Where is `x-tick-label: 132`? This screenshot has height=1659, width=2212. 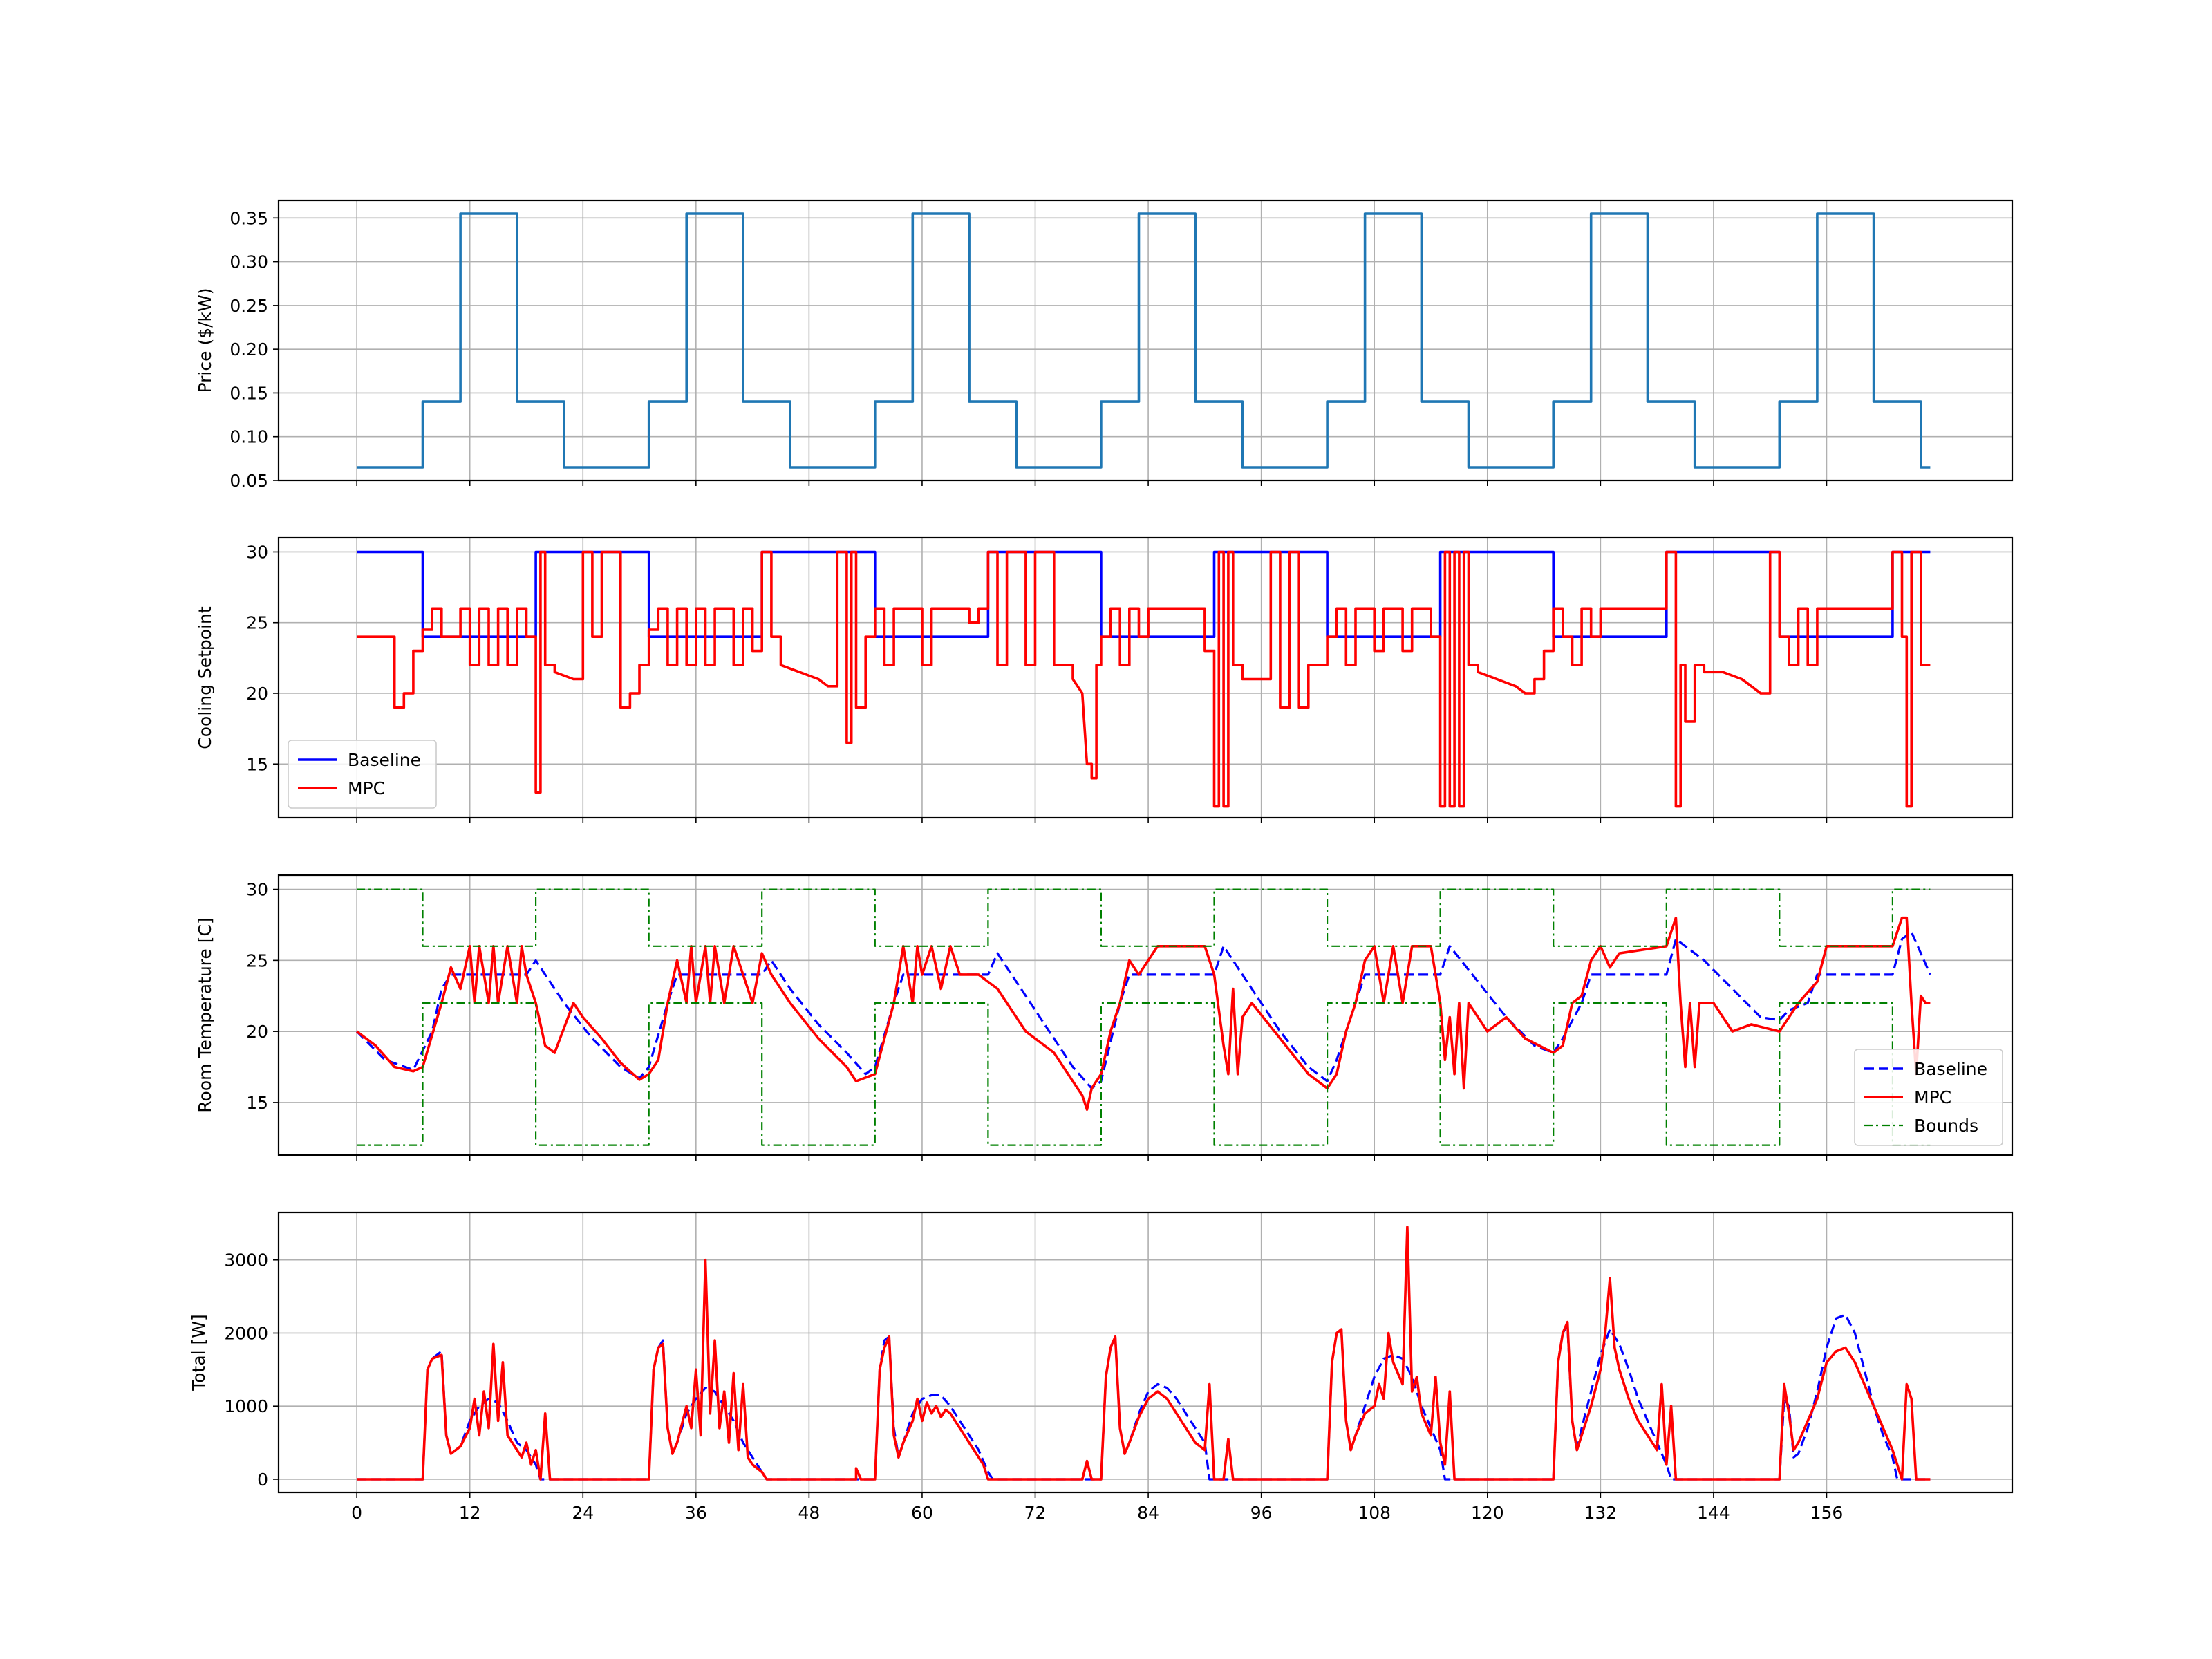
x-tick-label: 132 is located at coordinates (1600, 1513).